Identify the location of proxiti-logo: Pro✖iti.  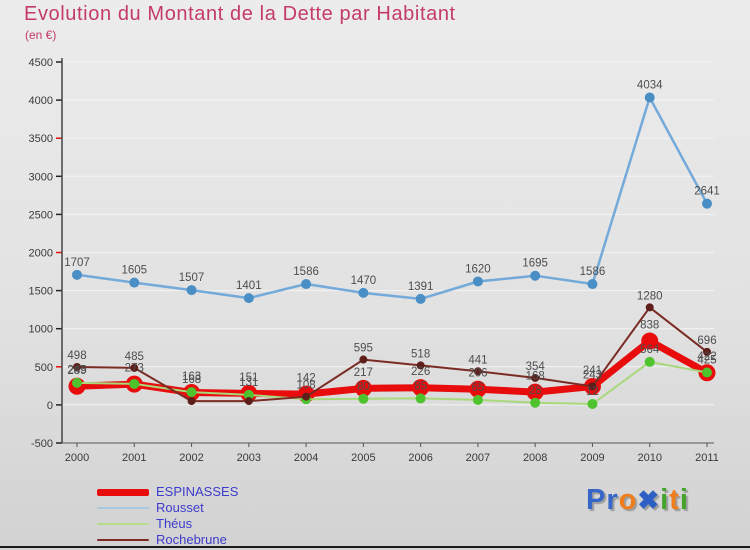
(637, 500).